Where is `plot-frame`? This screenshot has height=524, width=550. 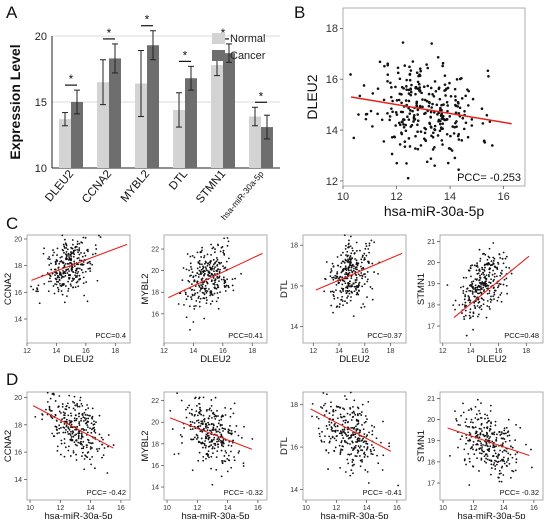 plot-frame is located at coordinates (491, 446).